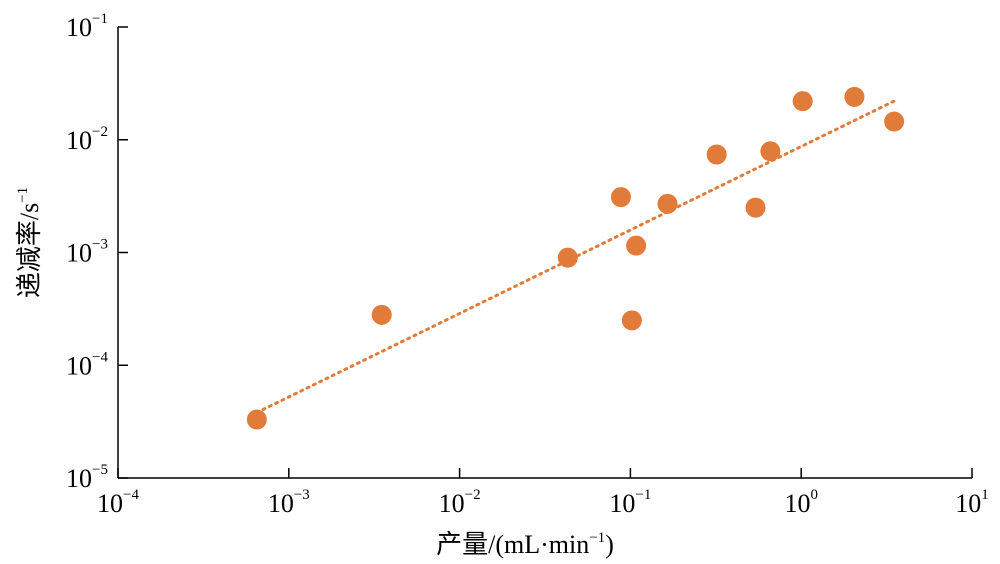 The image size is (1000, 564). What do you see at coordinates (23, 195) in the screenshot?
I see `y-axis-title-sup: −1` at bounding box center [23, 195].